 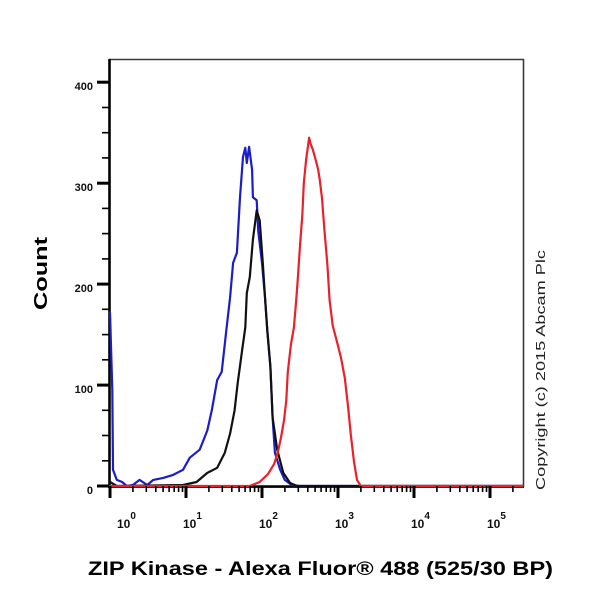 What do you see at coordinates (351, 516) in the screenshot?
I see `x-tick-label-exponent: 3` at bounding box center [351, 516].